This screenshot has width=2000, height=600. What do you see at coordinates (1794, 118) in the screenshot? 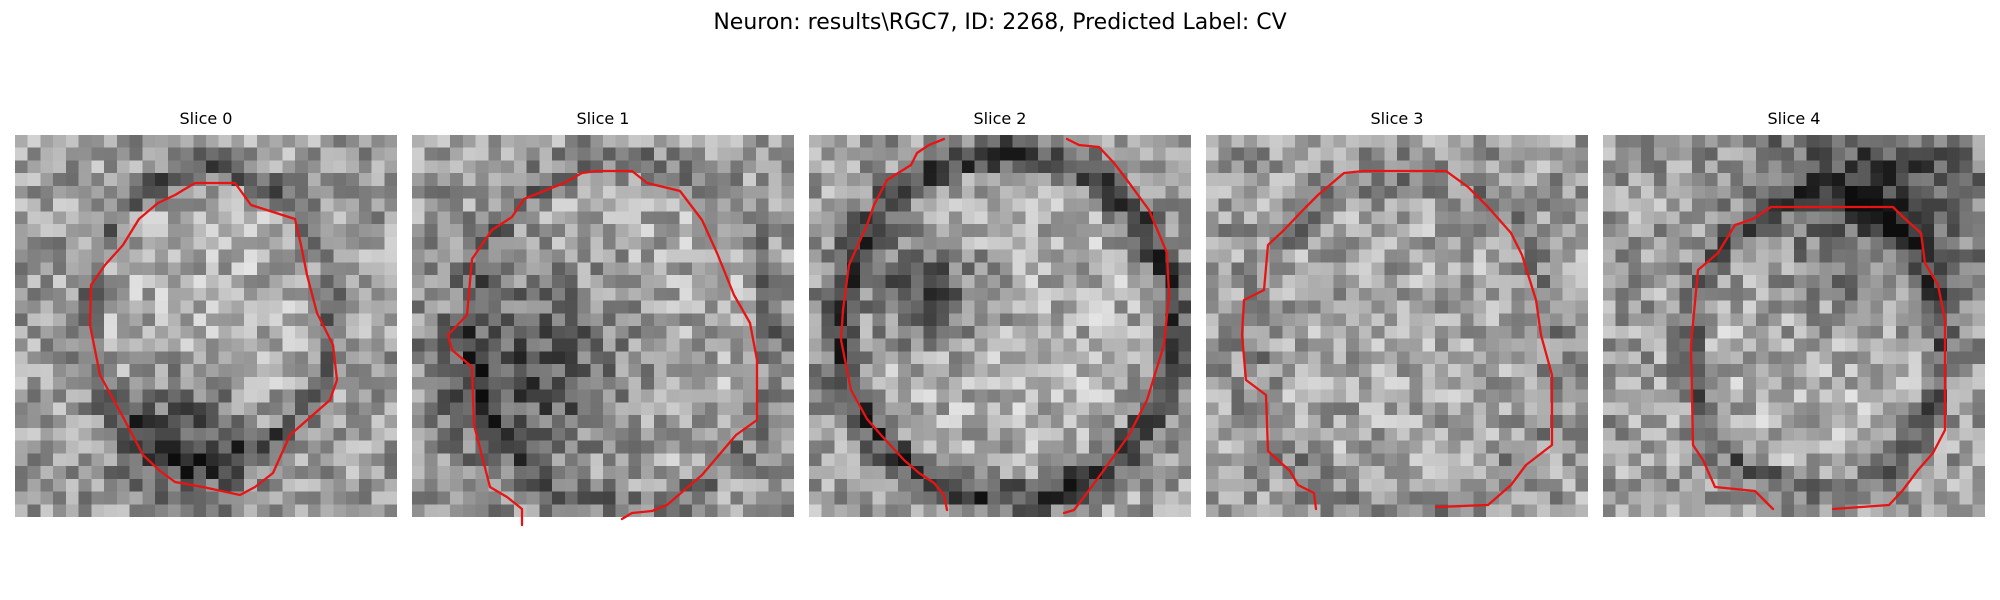
I see `slice-title-4: Slice 4` at bounding box center [1794, 118].